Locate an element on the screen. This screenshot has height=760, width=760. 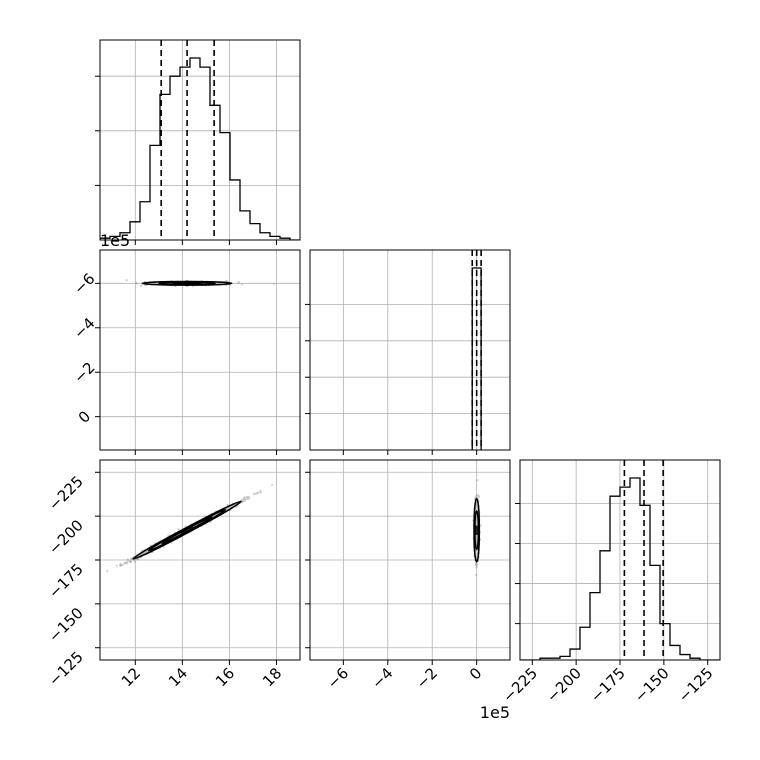
x-offset-label: 1e5 is located at coordinates (495, 712).